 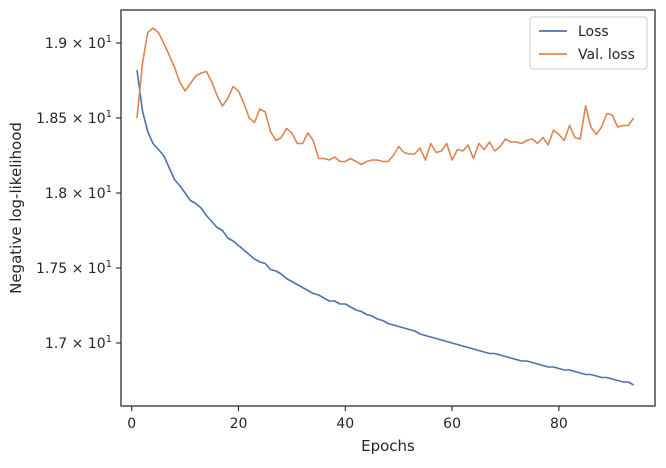 I want to click on y-tick-label: 1.75 × 10¹, so click(x=74, y=268).